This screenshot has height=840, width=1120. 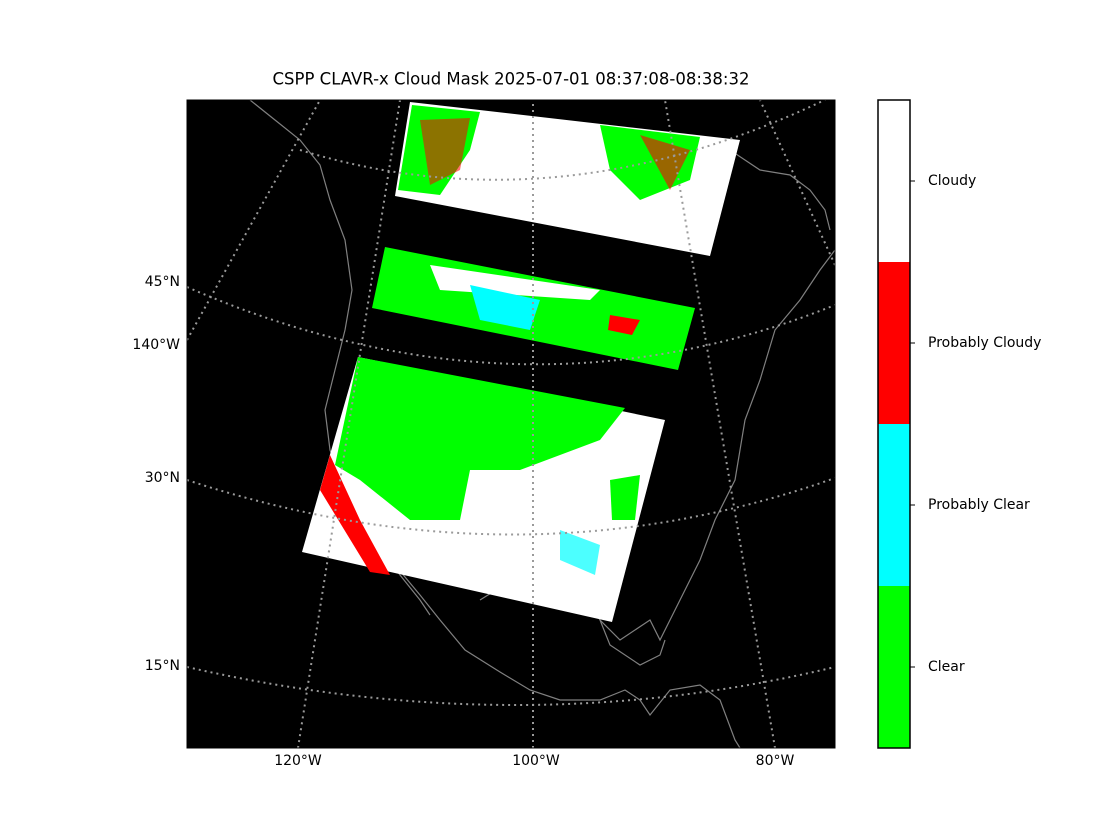 What do you see at coordinates (162, 666) in the screenshot?
I see `lat-lon-label: 15°N` at bounding box center [162, 666].